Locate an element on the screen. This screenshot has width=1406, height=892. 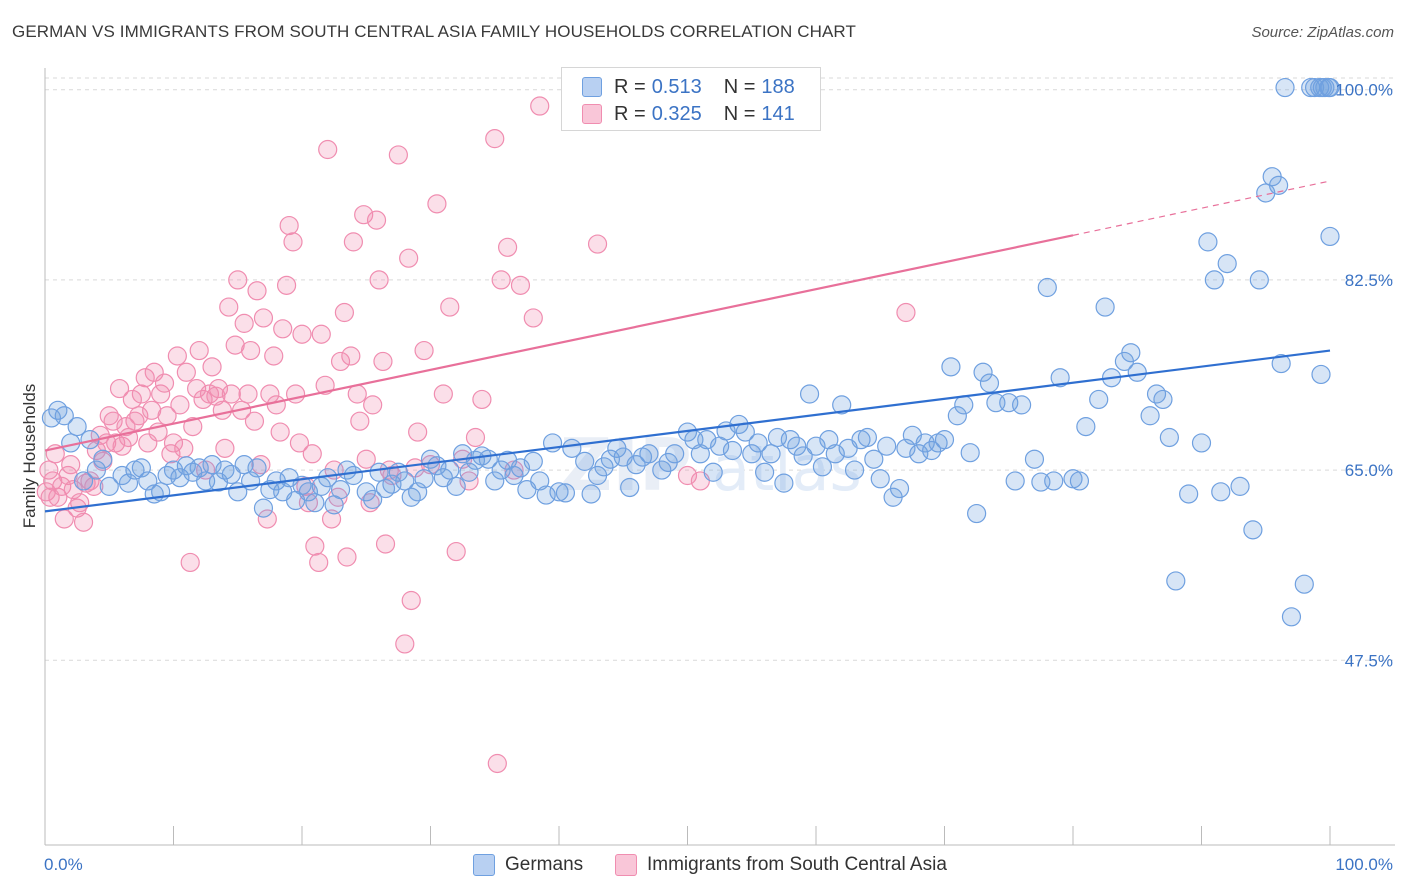
legend-row-germans: R = 0.513 N = 188 is located at coordinates (688, 87).